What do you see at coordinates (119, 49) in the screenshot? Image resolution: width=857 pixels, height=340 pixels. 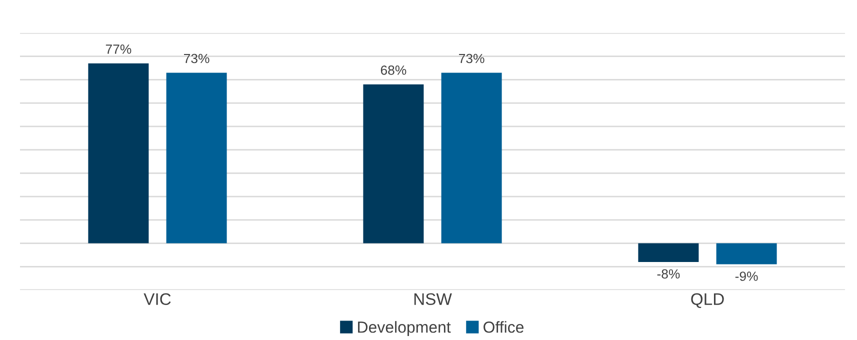 I see `data-label: 77%` at bounding box center [119, 49].